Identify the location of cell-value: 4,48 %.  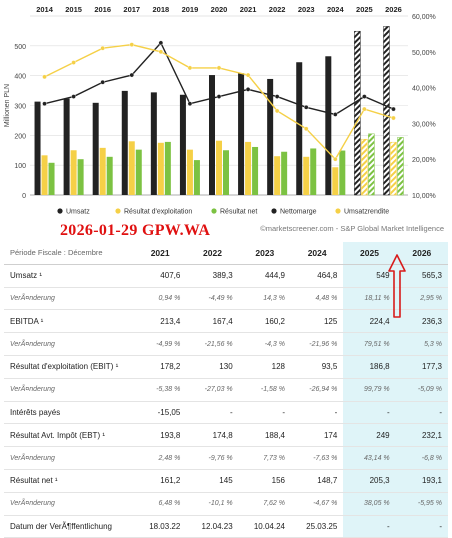
(317, 299).